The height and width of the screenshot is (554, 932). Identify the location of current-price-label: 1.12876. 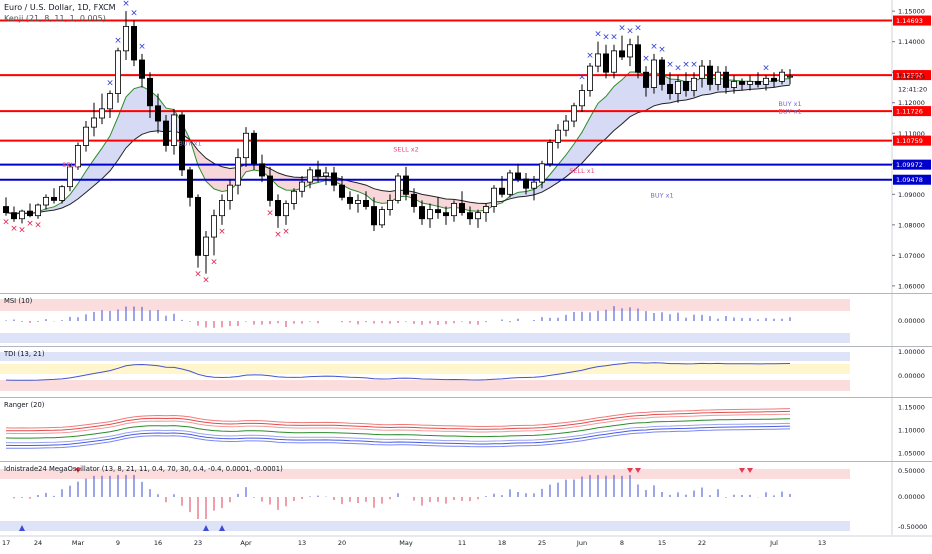
(911, 76).